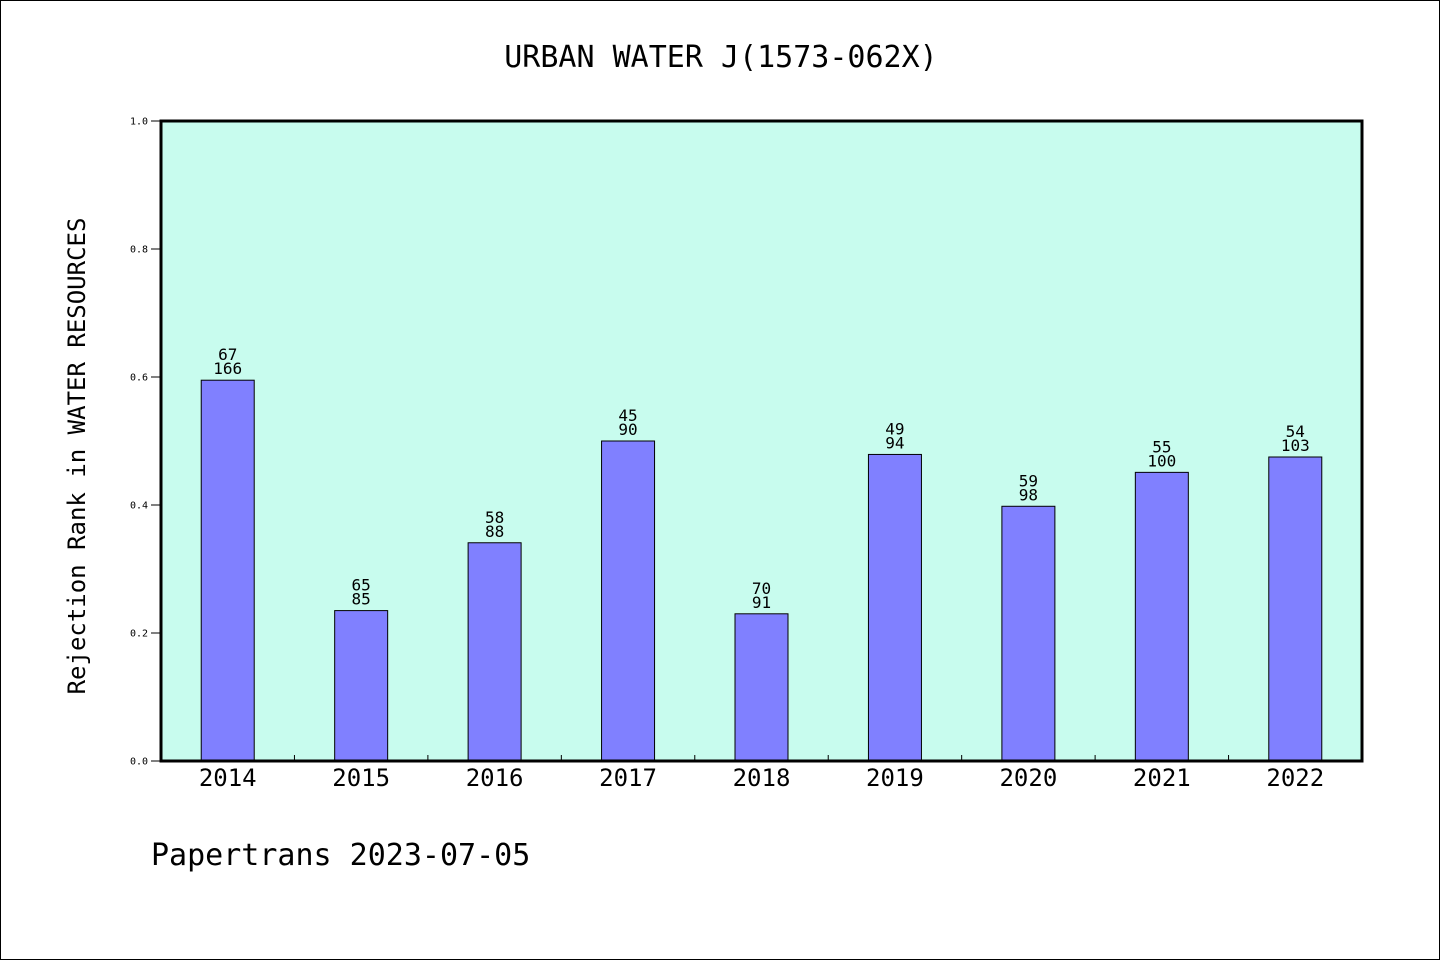 This screenshot has height=961, width=1440. What do you see at coordinates (139, 762) in the screenshot?
I see `y-tick-label: 0.0` at bounding box center [139, 762].